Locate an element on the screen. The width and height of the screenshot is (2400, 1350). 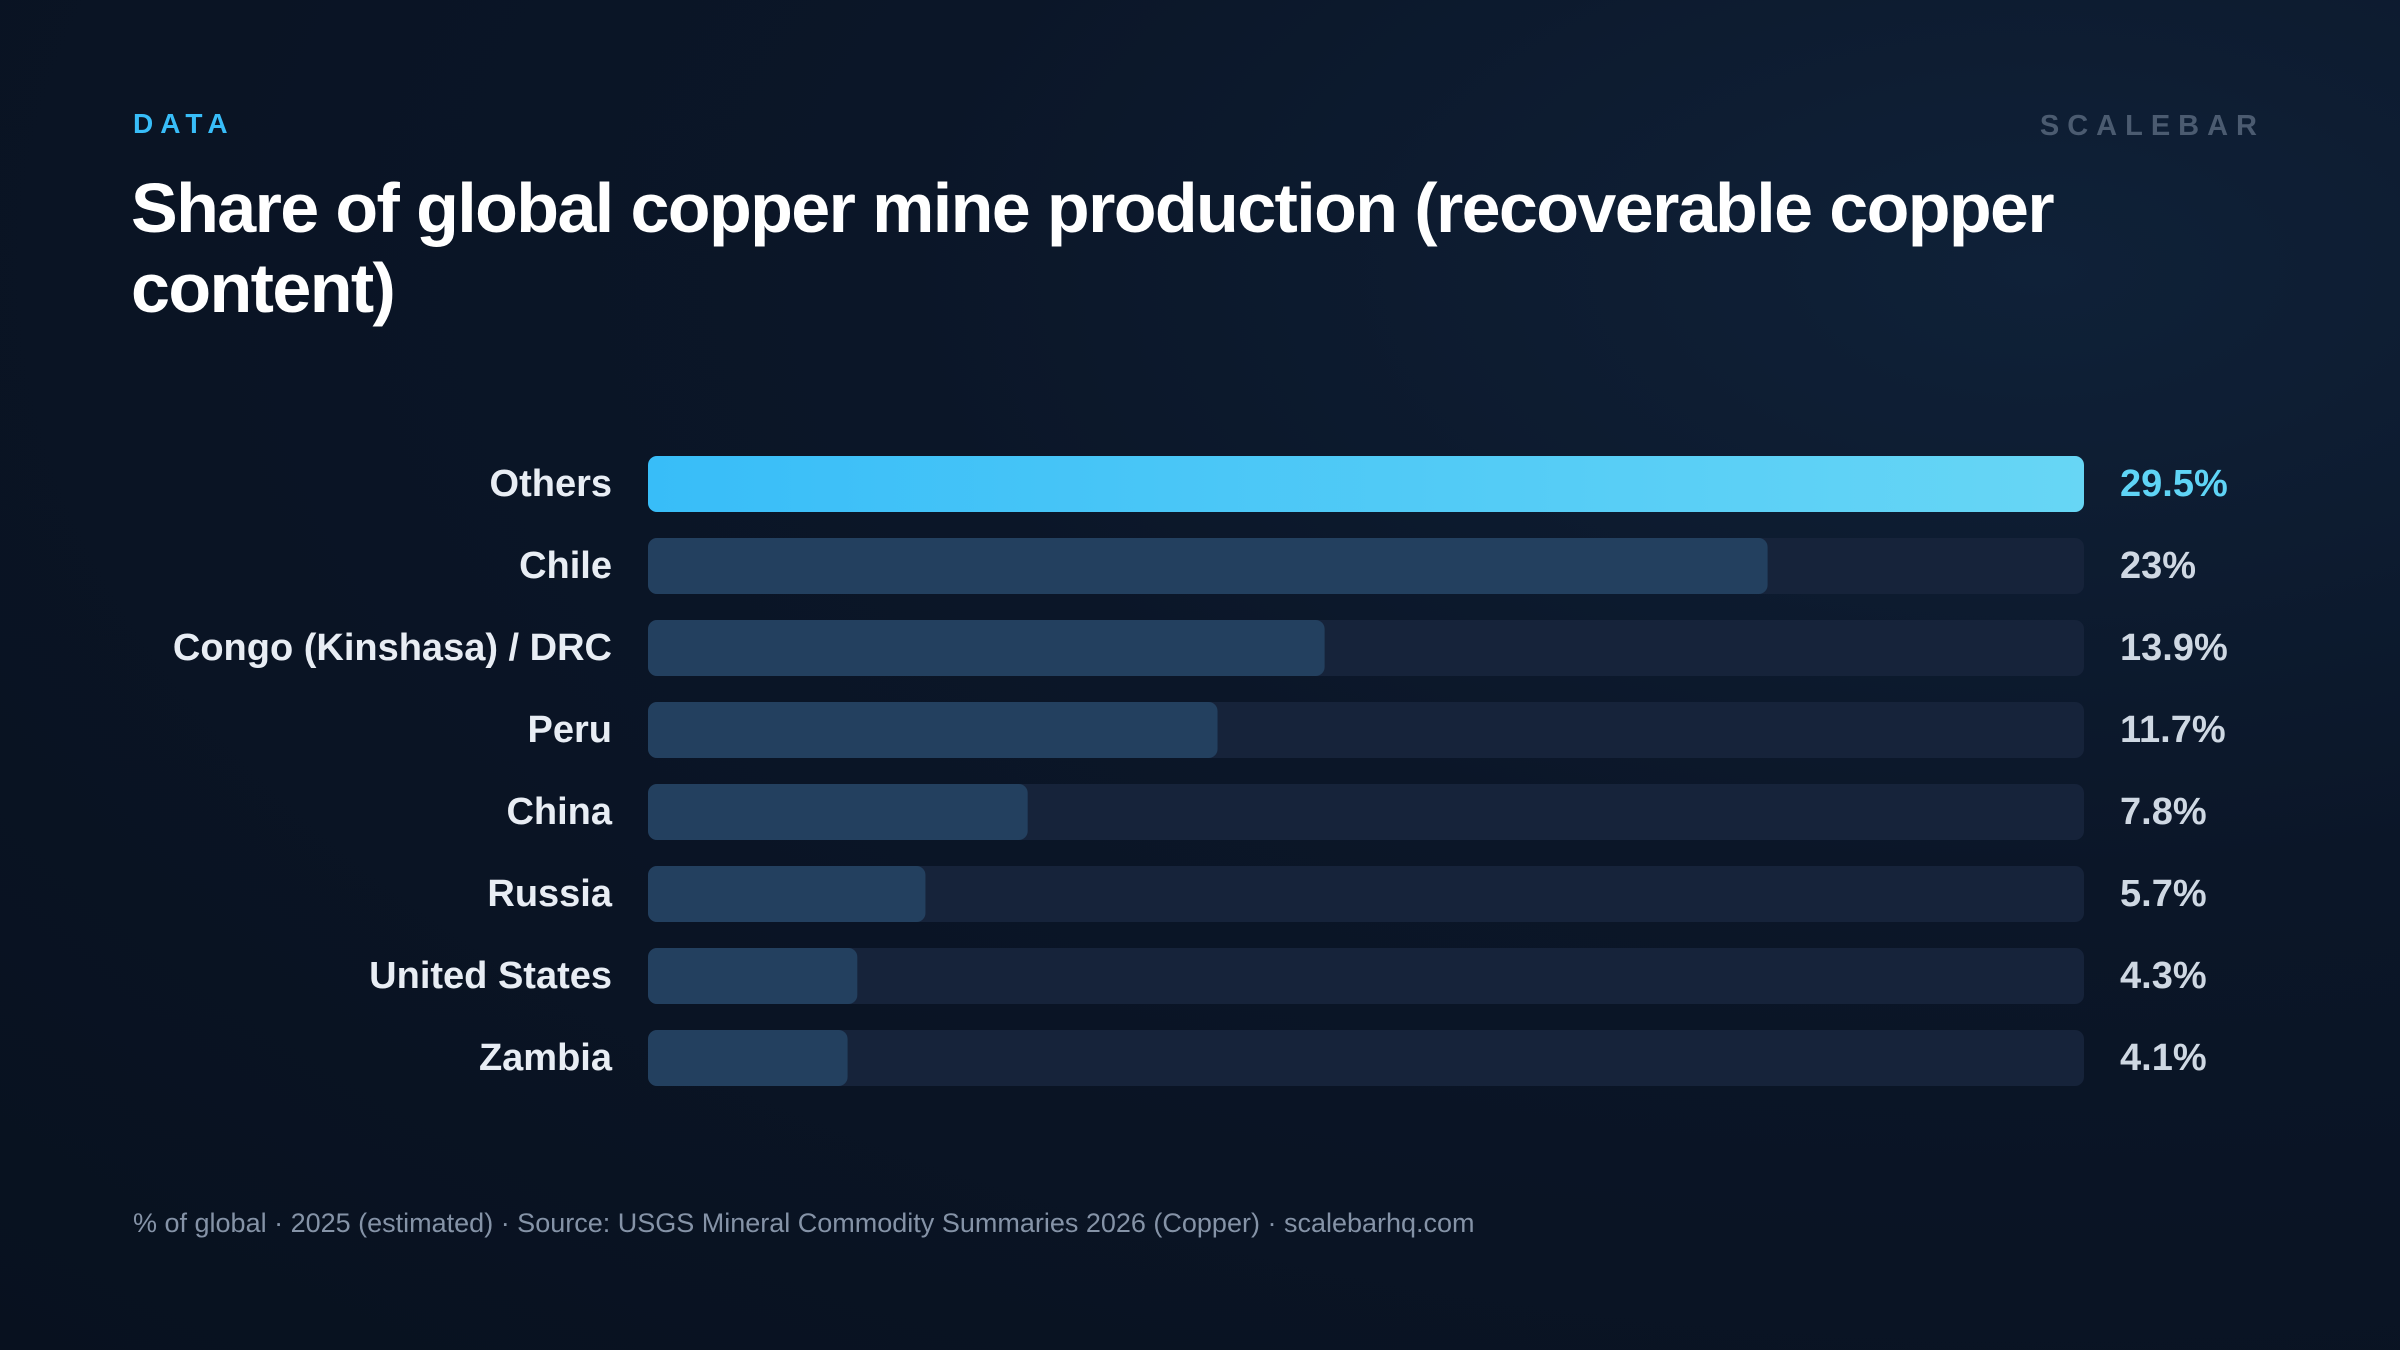
value-label-others: 29.5% is located at coordinates (2174, 484).